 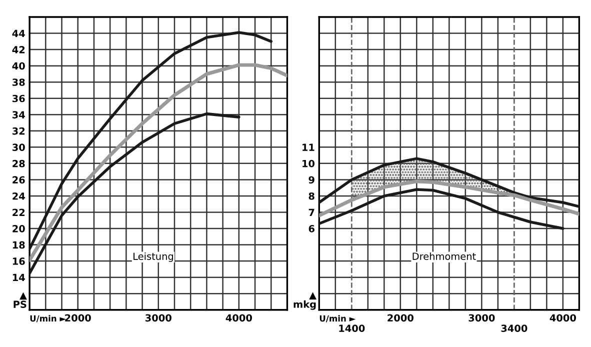 What do you see at coordinates (18, 228) in the screenshot?
I see `y-tick-label: 20` at bounding box center [18, 228].